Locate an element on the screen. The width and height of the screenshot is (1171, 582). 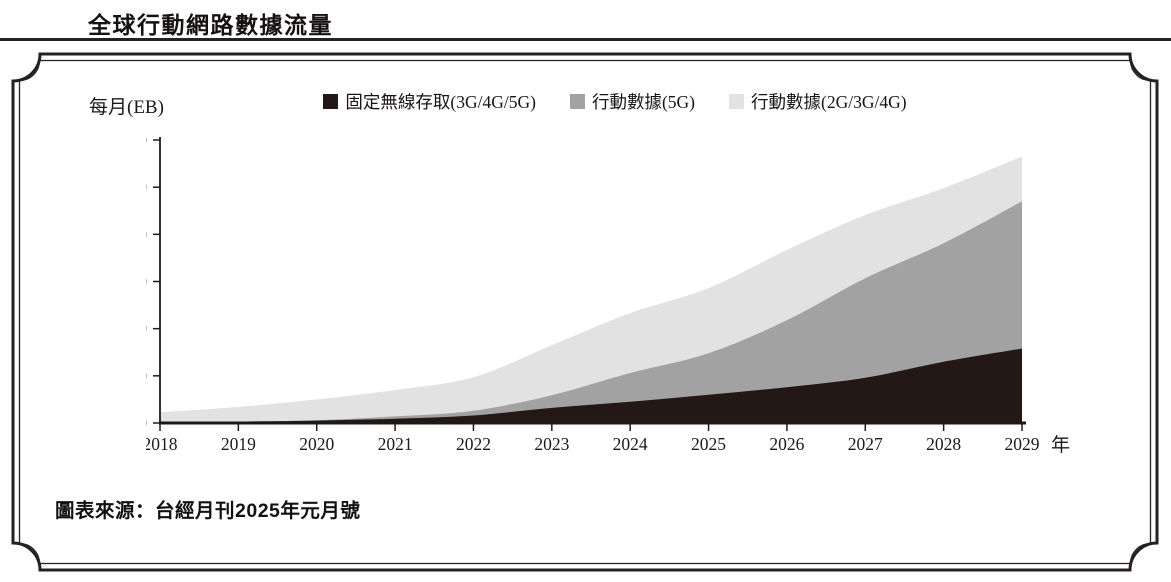
y-axis-tick-label: 100 is located at coordinates (146, 376).